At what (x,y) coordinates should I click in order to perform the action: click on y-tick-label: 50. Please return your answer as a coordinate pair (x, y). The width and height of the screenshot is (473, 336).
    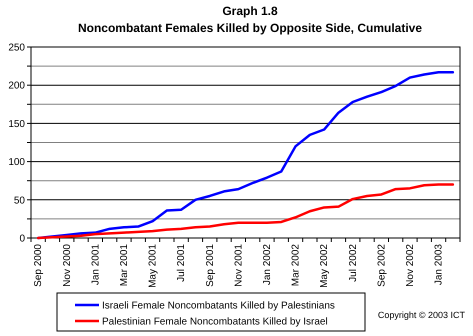
    Looking at the image, I should click on (20, 200).